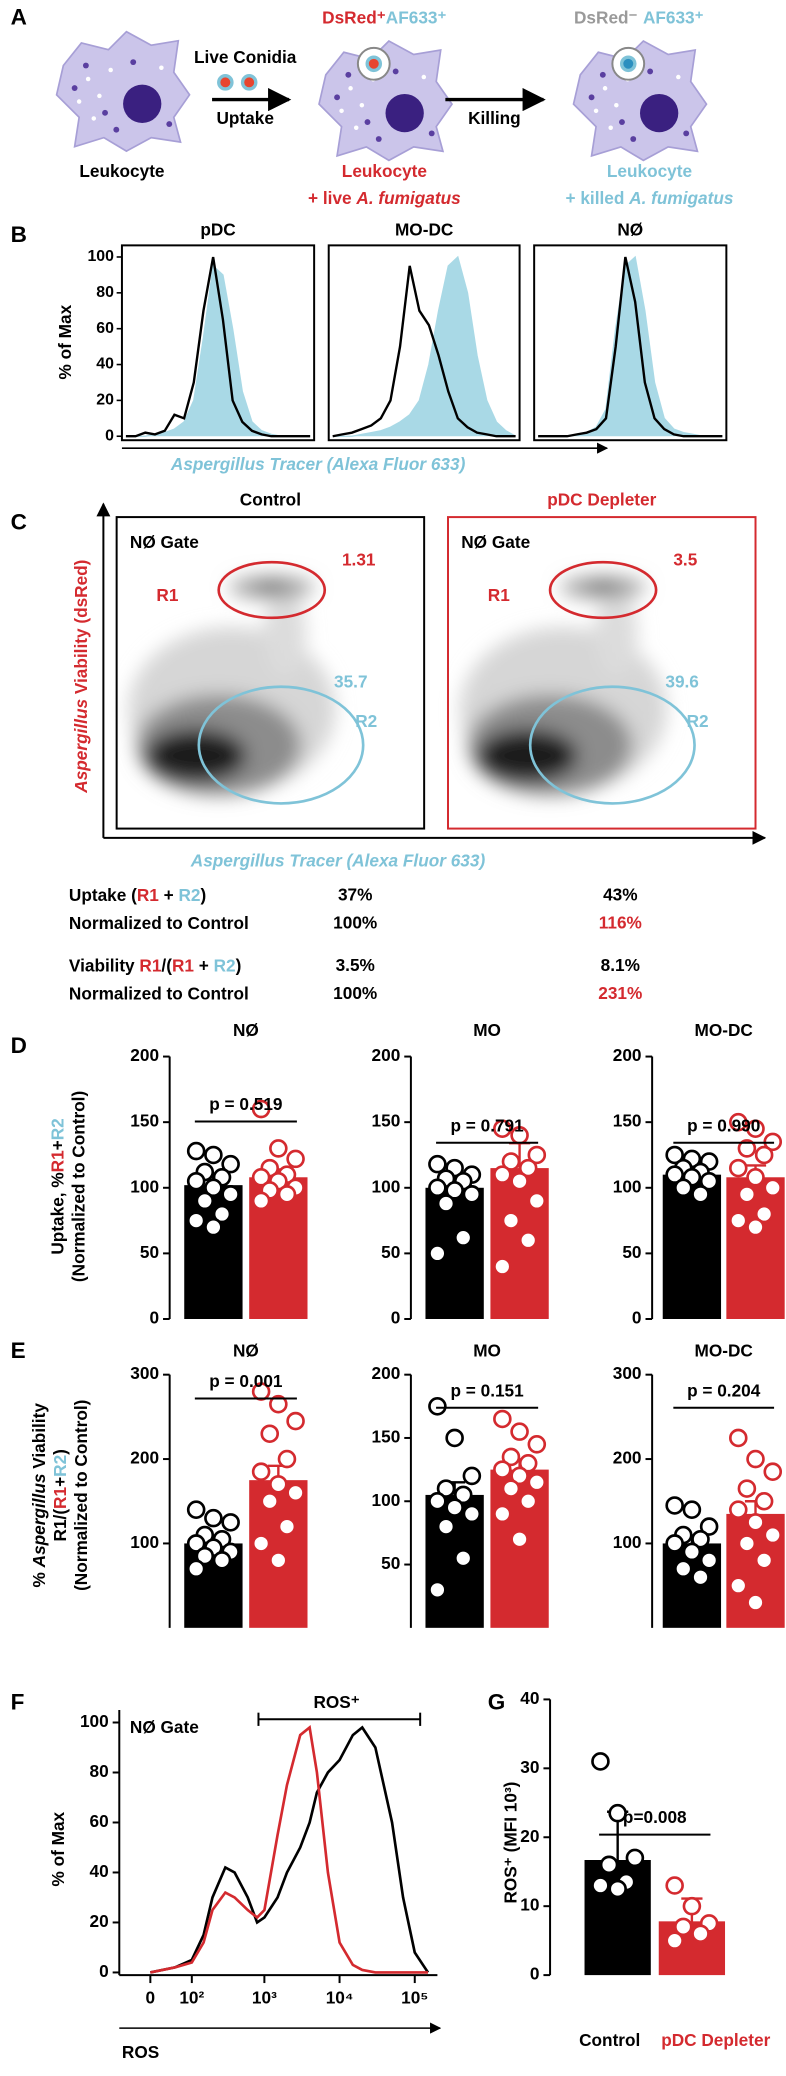 This screenshot has width=786, height=2076. What do you see at coordinates (99, 1921) in the screenshot?
I see `y-tick-label: 20` at bounding box center [99, 1921].